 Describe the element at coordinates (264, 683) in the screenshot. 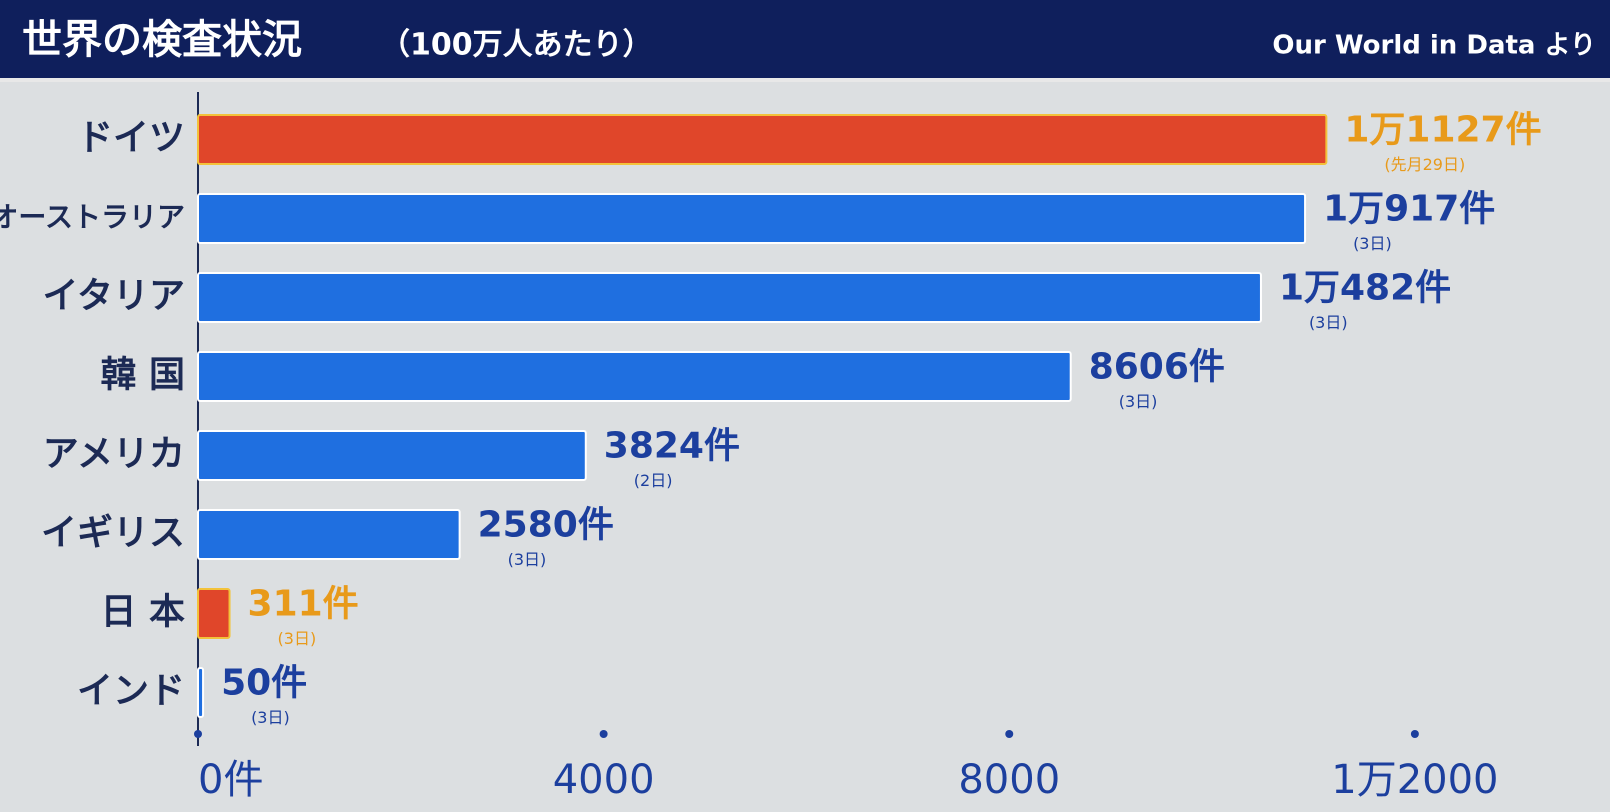

I see `value-label: 50件` at that location.